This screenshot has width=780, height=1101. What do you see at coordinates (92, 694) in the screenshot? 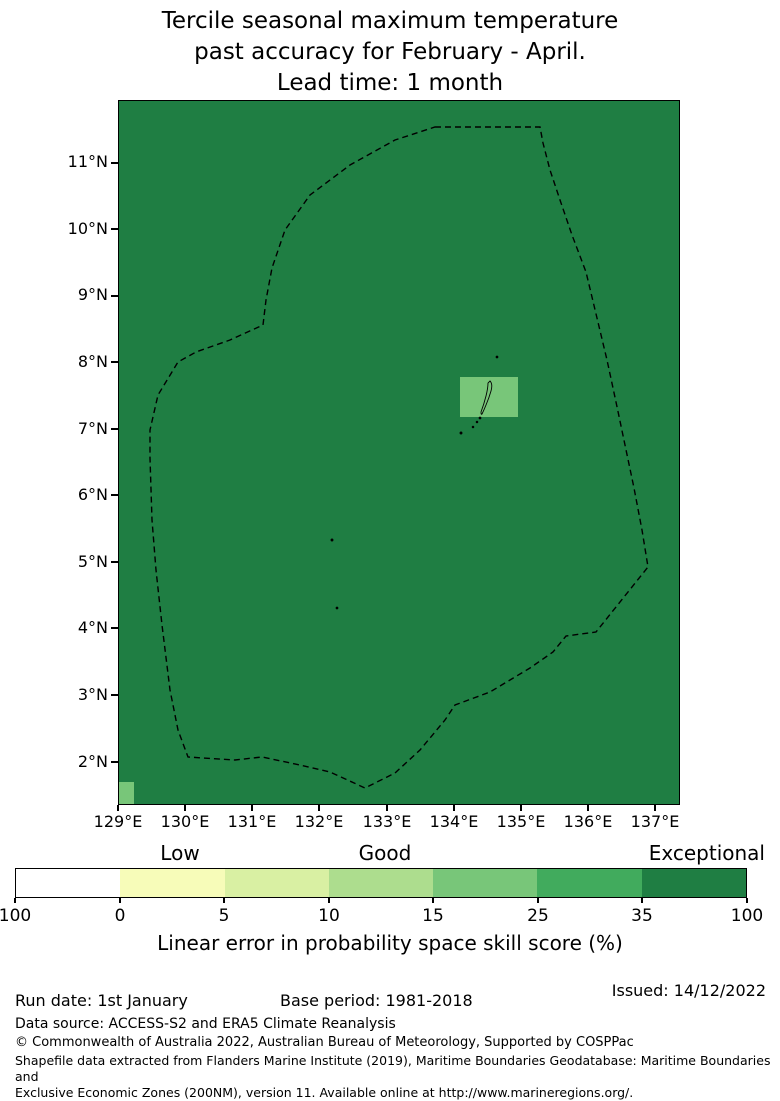
I see `y-tick-label: 3°N` at bounding box center [92, 694].